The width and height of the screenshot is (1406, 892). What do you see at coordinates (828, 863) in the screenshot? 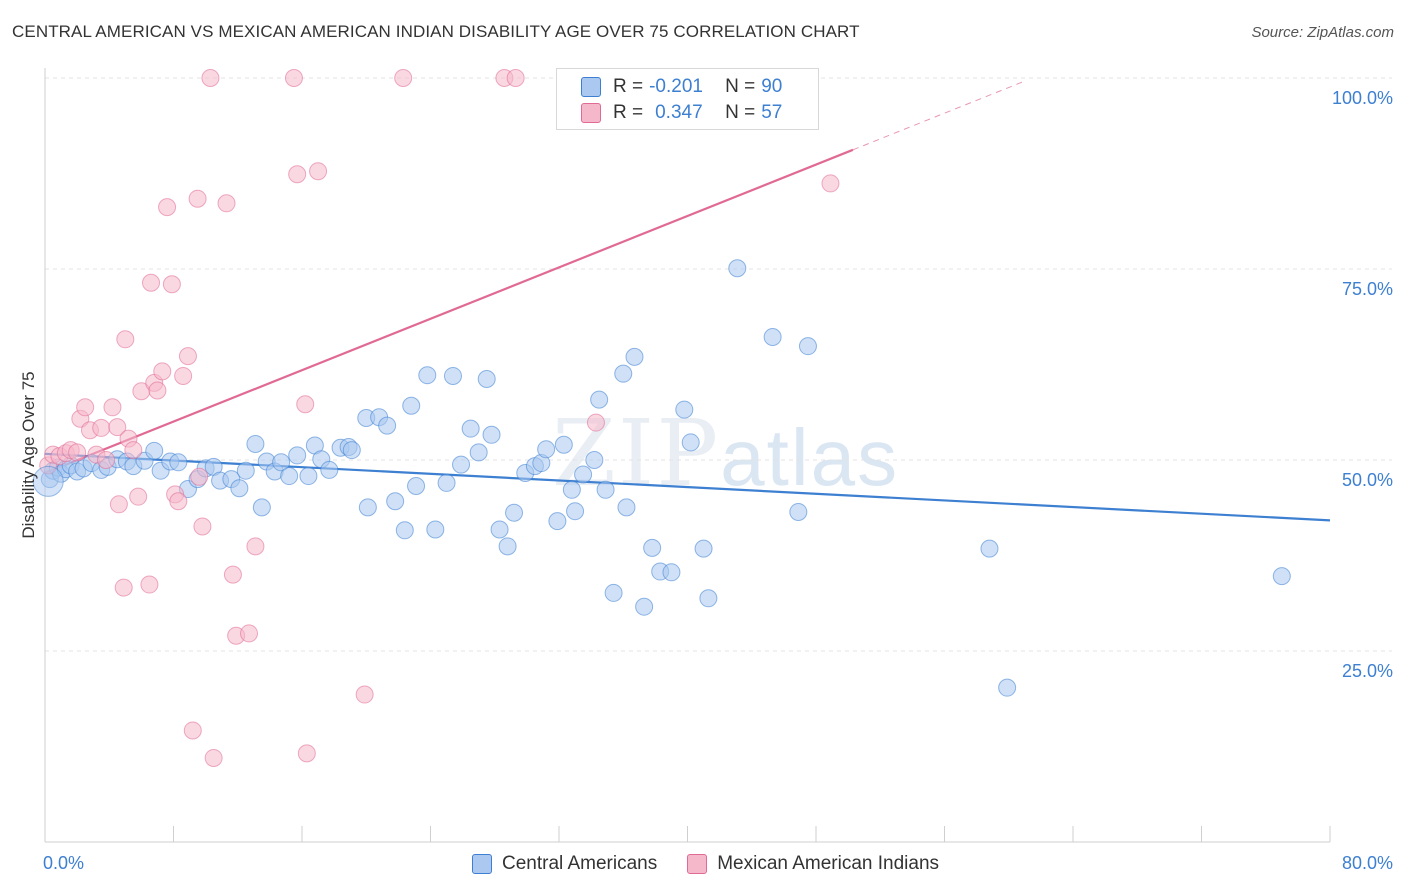
I see `legend-label-mexican-american-indians: Mexican American Indians` at bounding box center [828, 863].